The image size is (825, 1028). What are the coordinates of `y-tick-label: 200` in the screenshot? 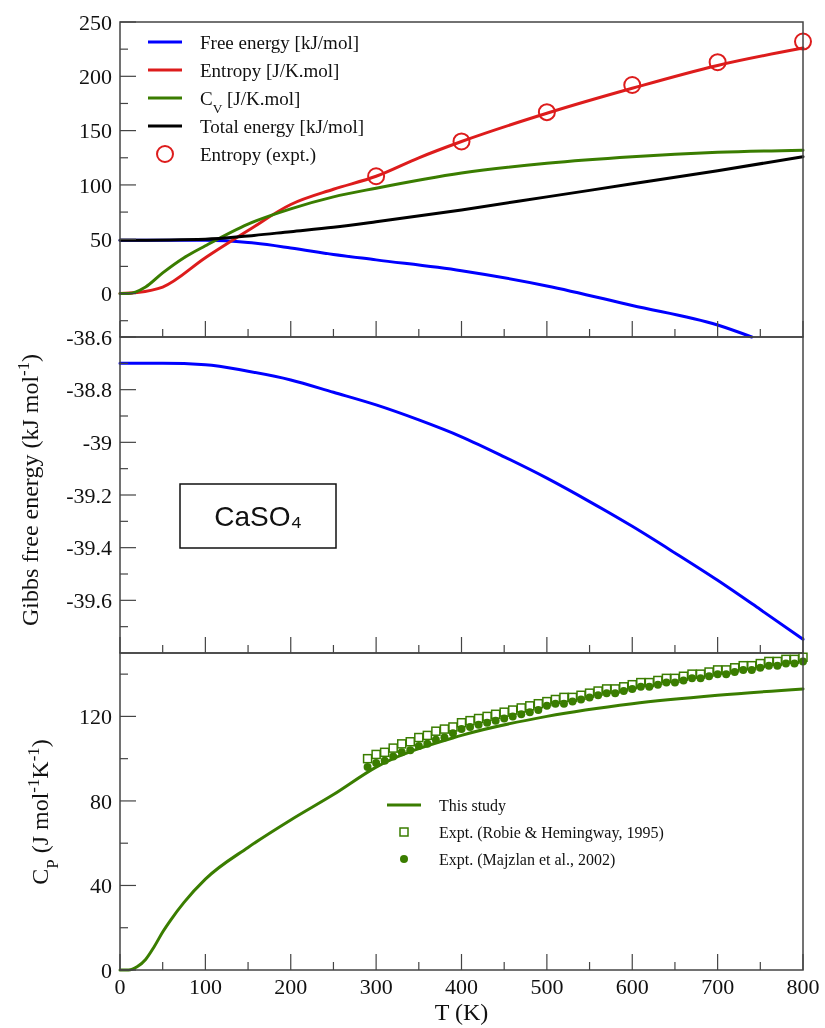 It's located at (95, 77).